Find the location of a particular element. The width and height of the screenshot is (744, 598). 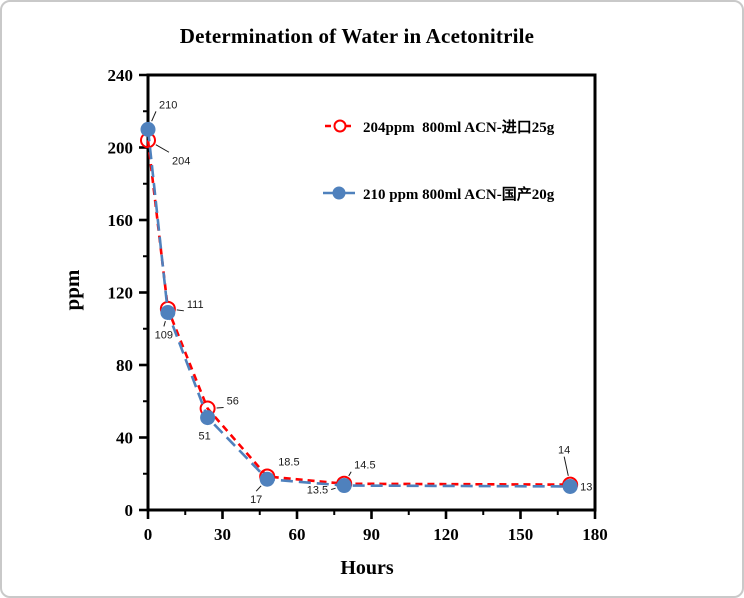

y-tick-label: 240 is located at coordinates (121, 75).